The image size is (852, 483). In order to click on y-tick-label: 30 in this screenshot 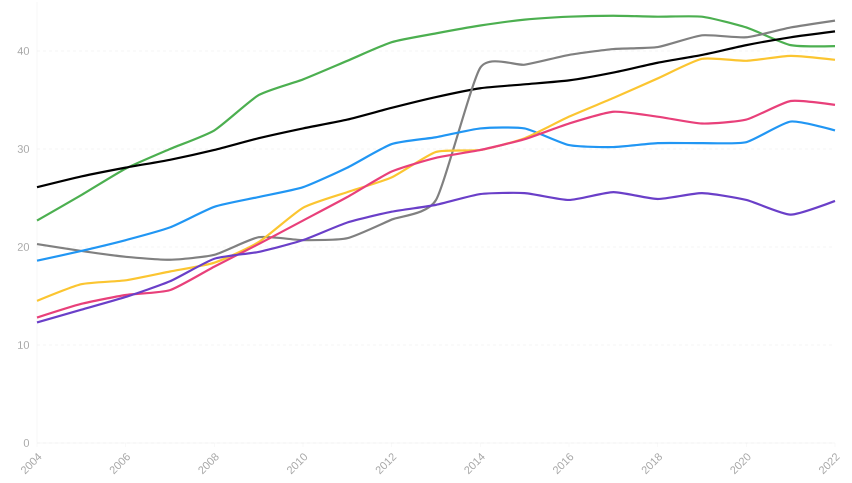, I will do `click(24, 149)`.